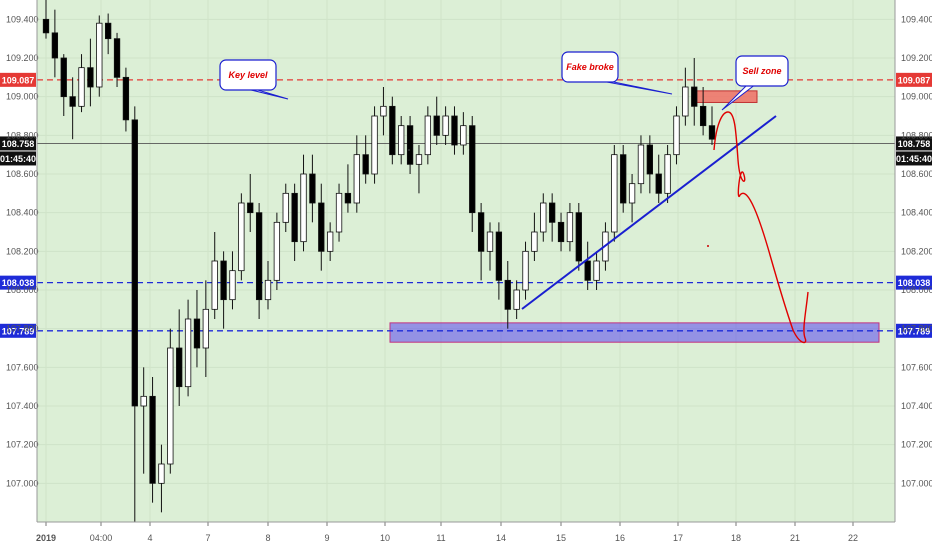  Describe the element at coordinates (22, 97) in the screenshot. I see `y-tick-left: 109.000` at that location.